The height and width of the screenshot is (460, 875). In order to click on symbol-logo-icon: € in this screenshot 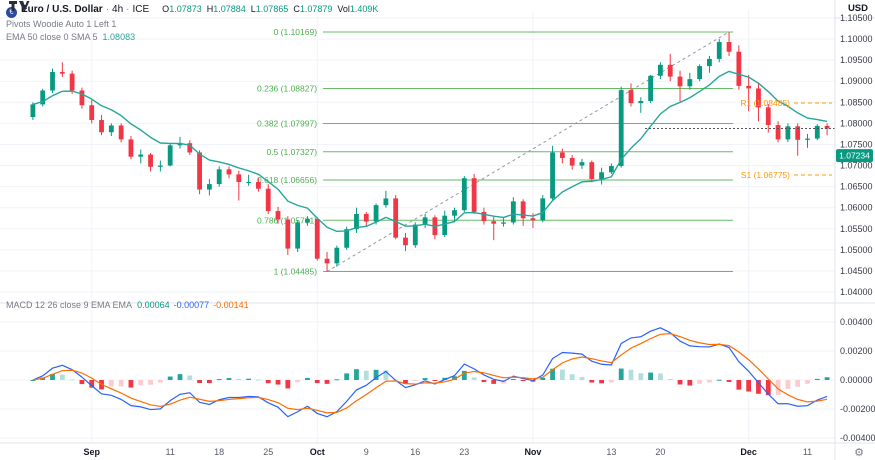, I will do `click(11, 12)`.